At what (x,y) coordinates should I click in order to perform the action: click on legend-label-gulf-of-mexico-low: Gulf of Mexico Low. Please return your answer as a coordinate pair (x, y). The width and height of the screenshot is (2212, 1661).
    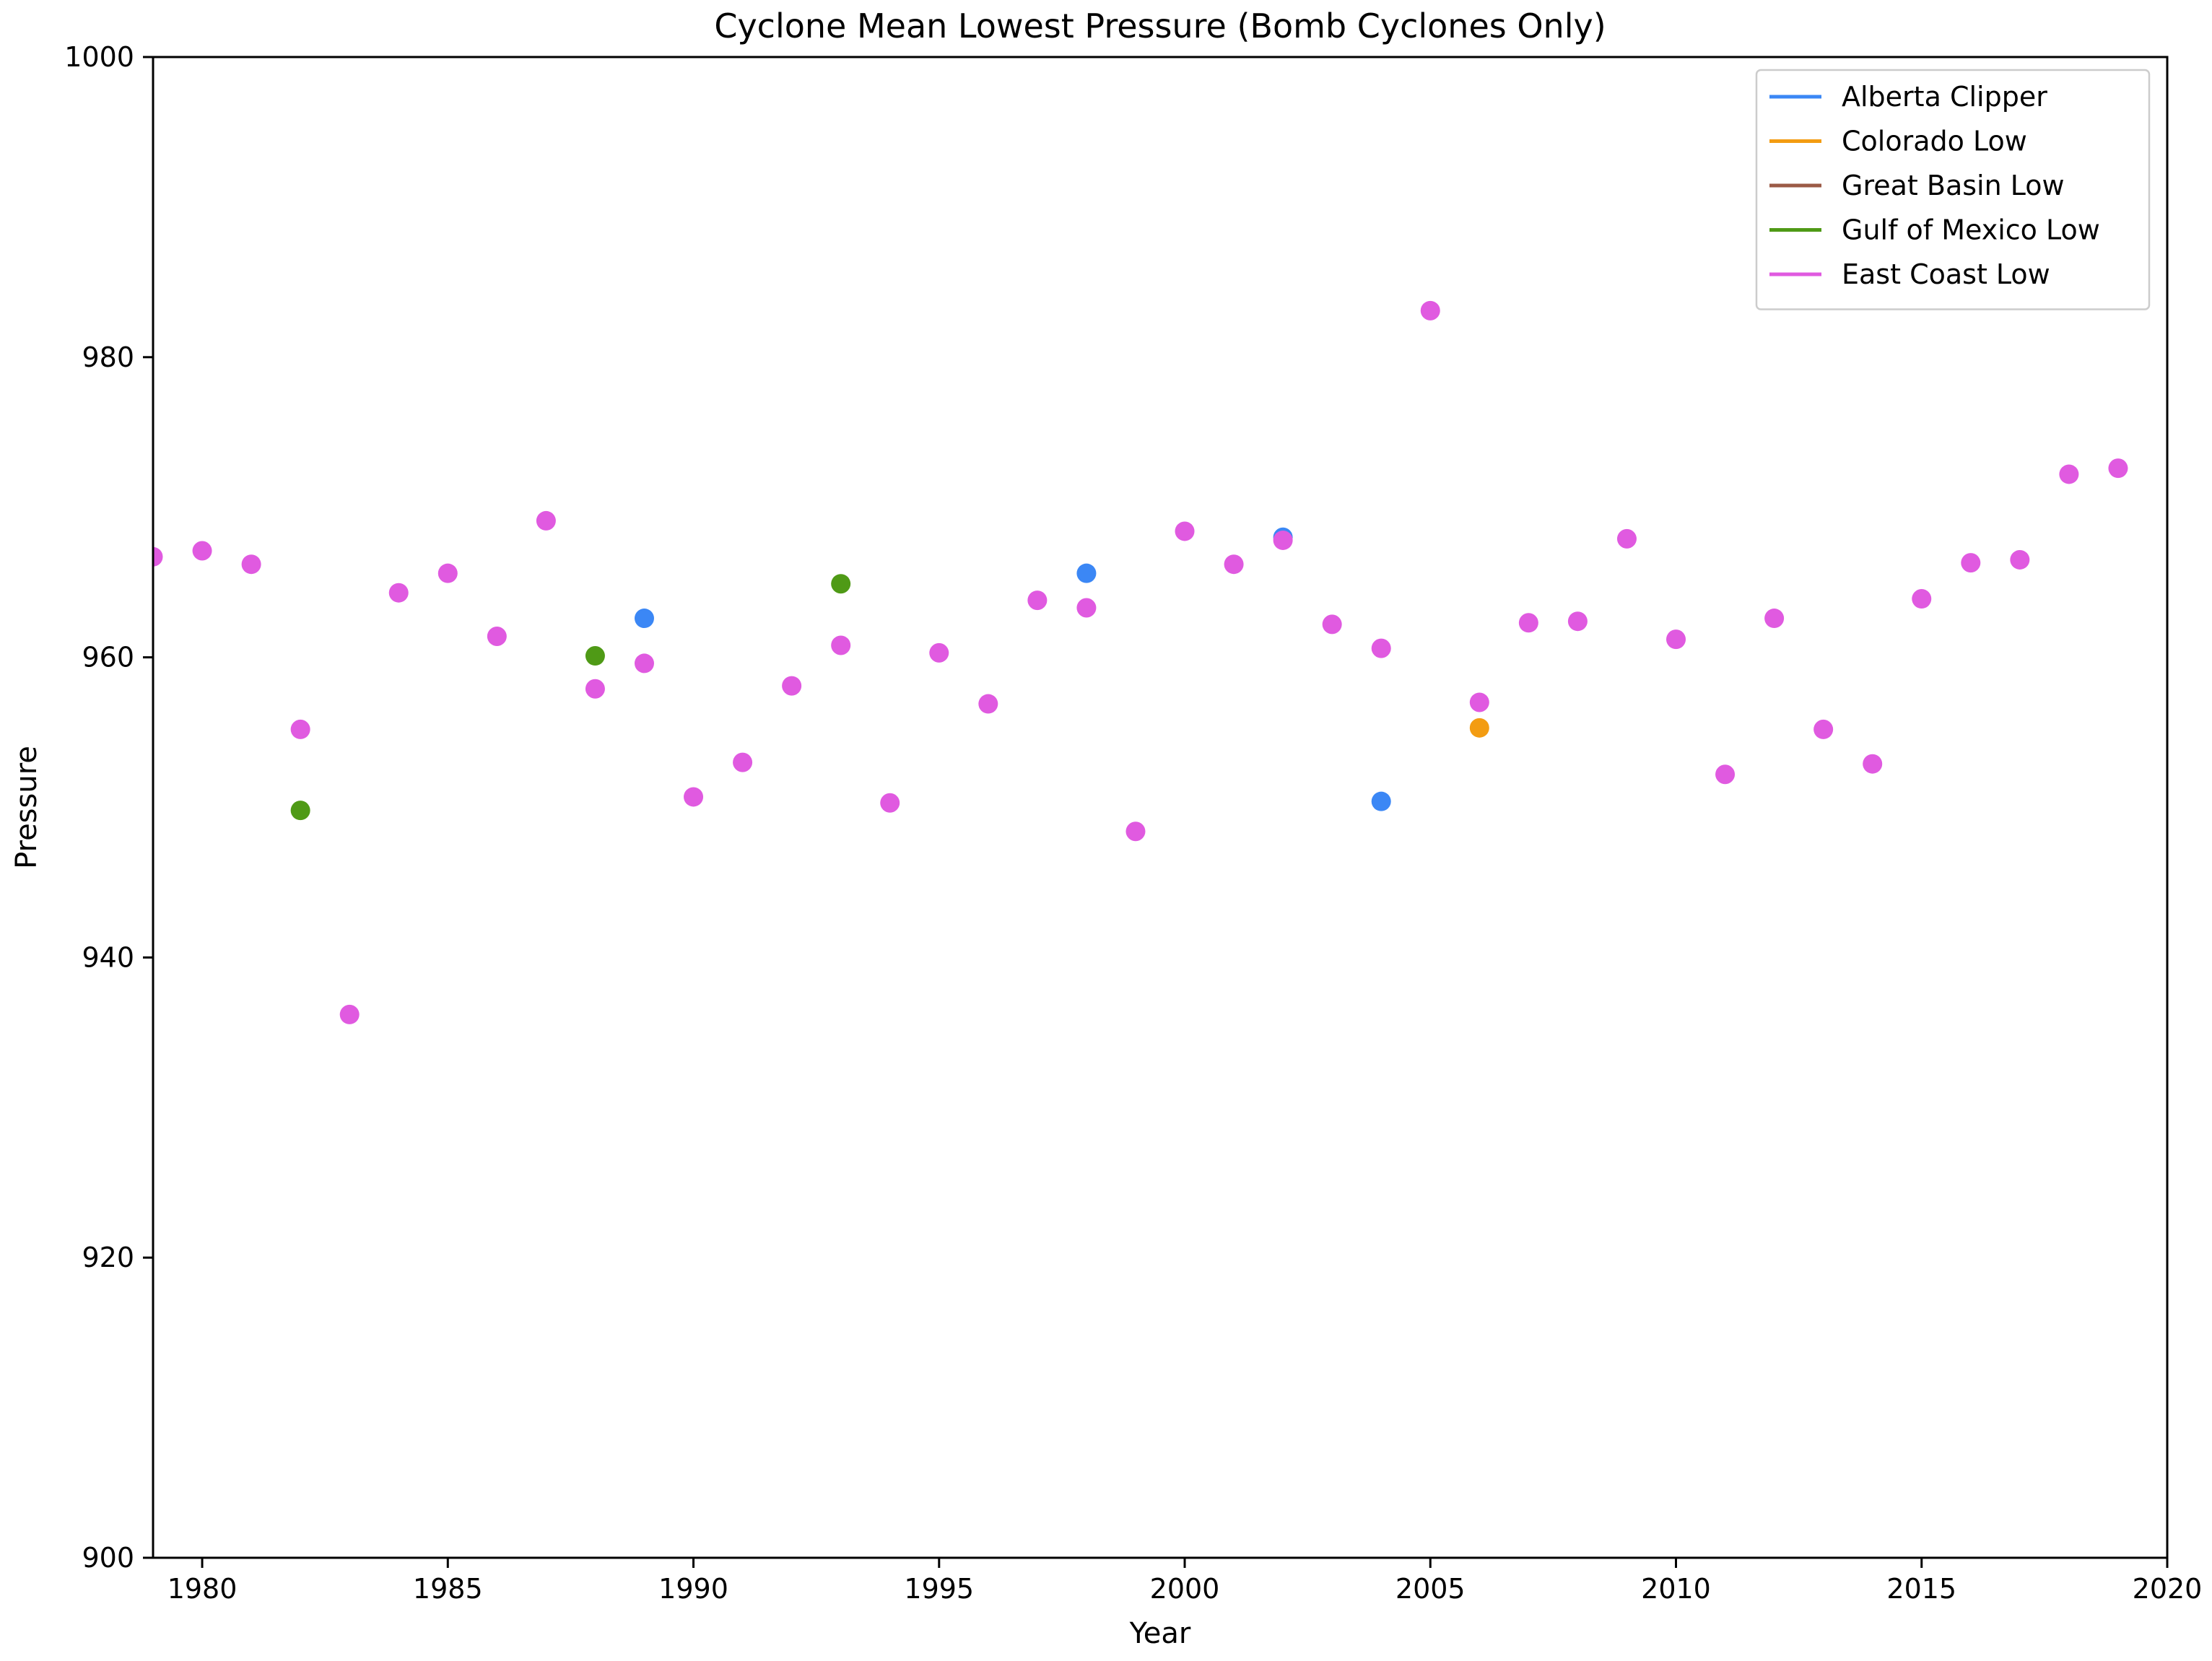
    Looking at the image, I should click on (1971, 230).